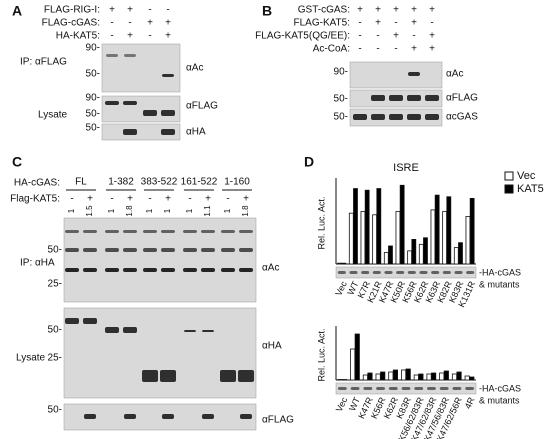  Describe the element at coordinates (462, 117) in the screenshot. I see `antibody-label: αcGAS` at that location.